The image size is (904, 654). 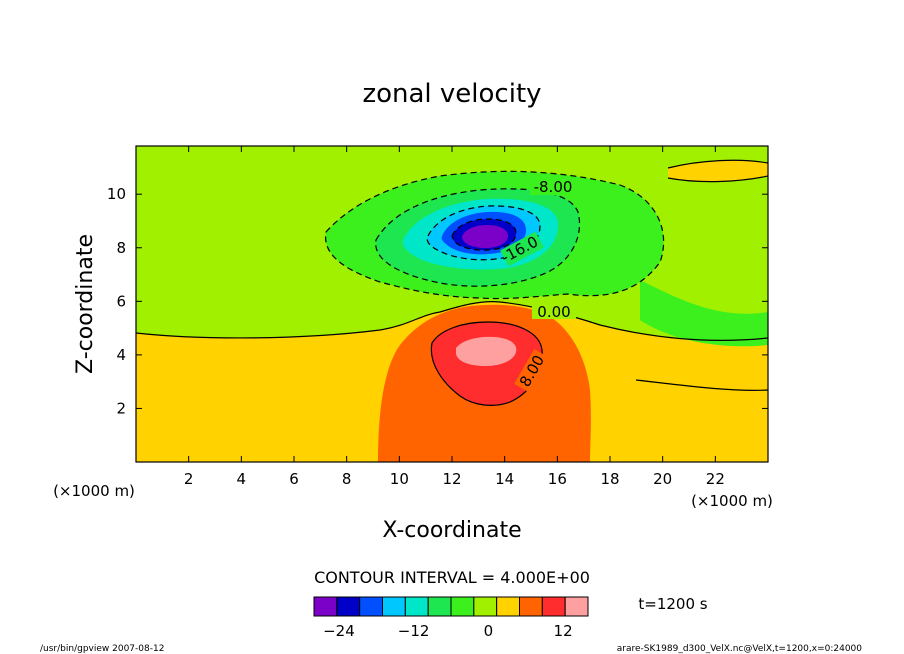 I want to click on y-tick-label: 2, so click(x=121, y=408).